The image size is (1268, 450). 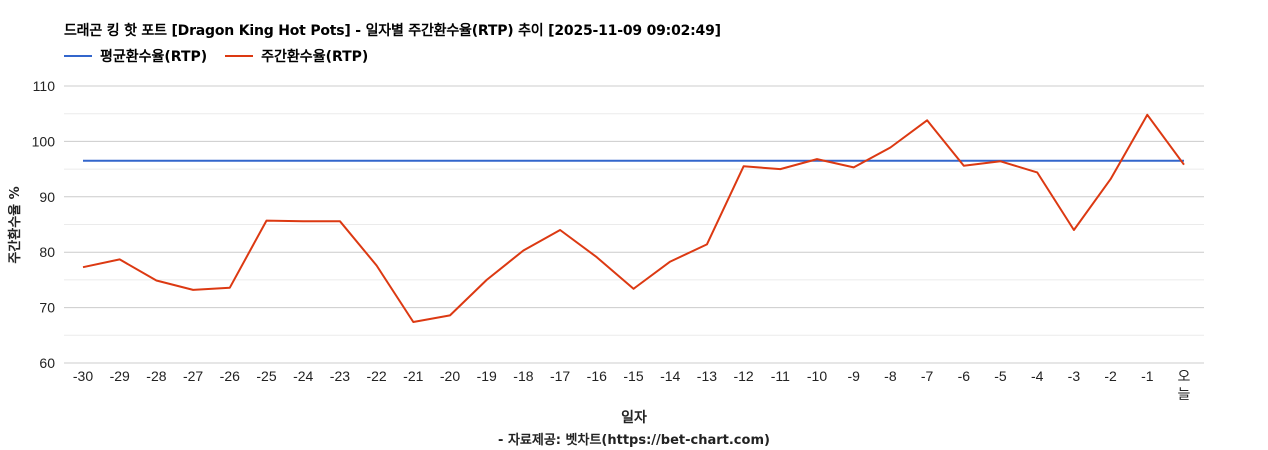 I want to click on legend-item-average-rtp: 평균환수율(RTP), so click(x=135, y=56).